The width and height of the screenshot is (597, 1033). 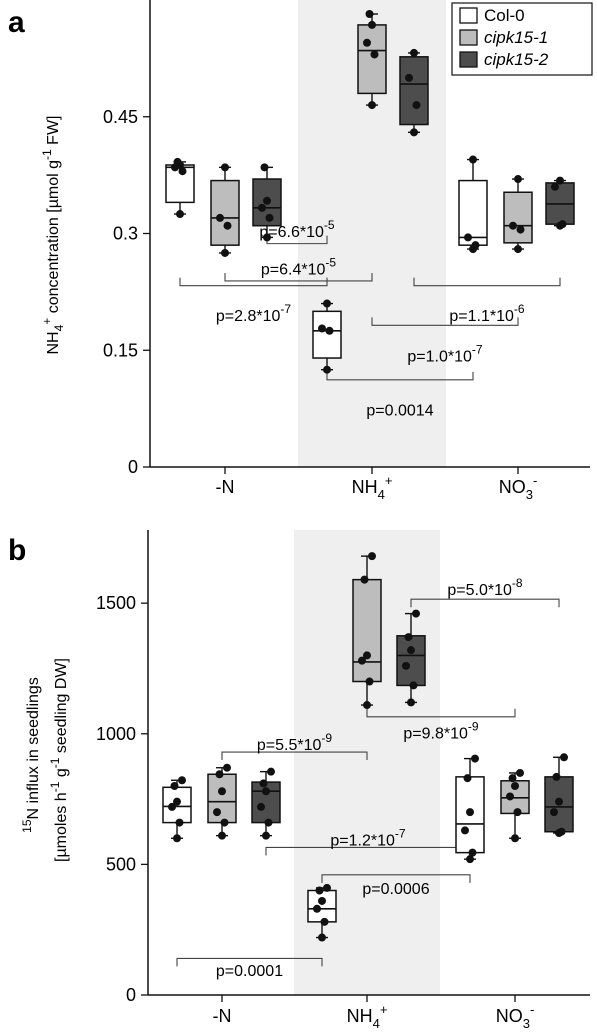 I want to click on p-value-label: p=5.5*10-9, so click(x=295, y=742).